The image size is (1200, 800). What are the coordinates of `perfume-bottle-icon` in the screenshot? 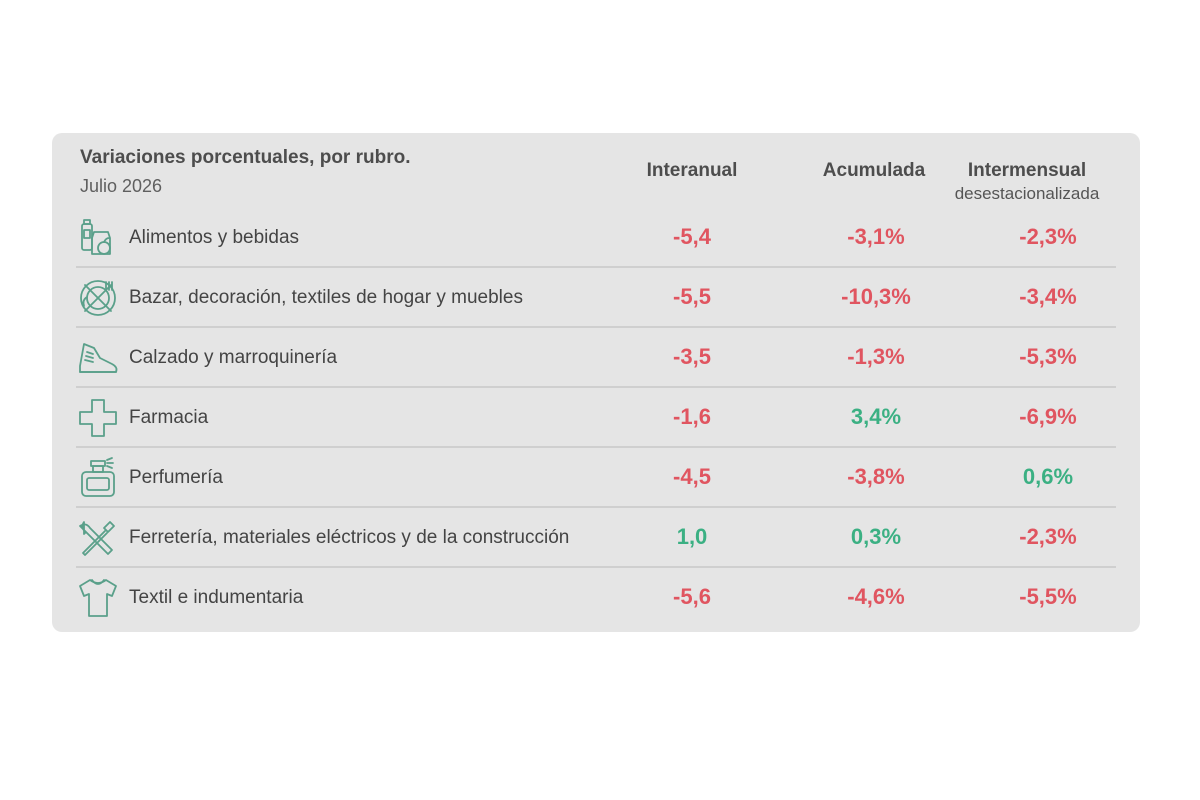 It's located at (98, 478).